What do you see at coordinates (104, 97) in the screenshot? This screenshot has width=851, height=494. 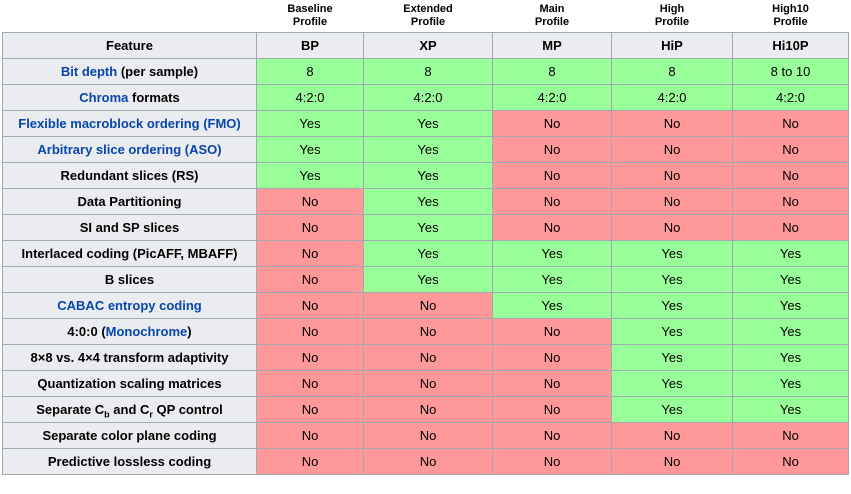 I see `wiki-link: Chroma` at bounding box center [104, 97].